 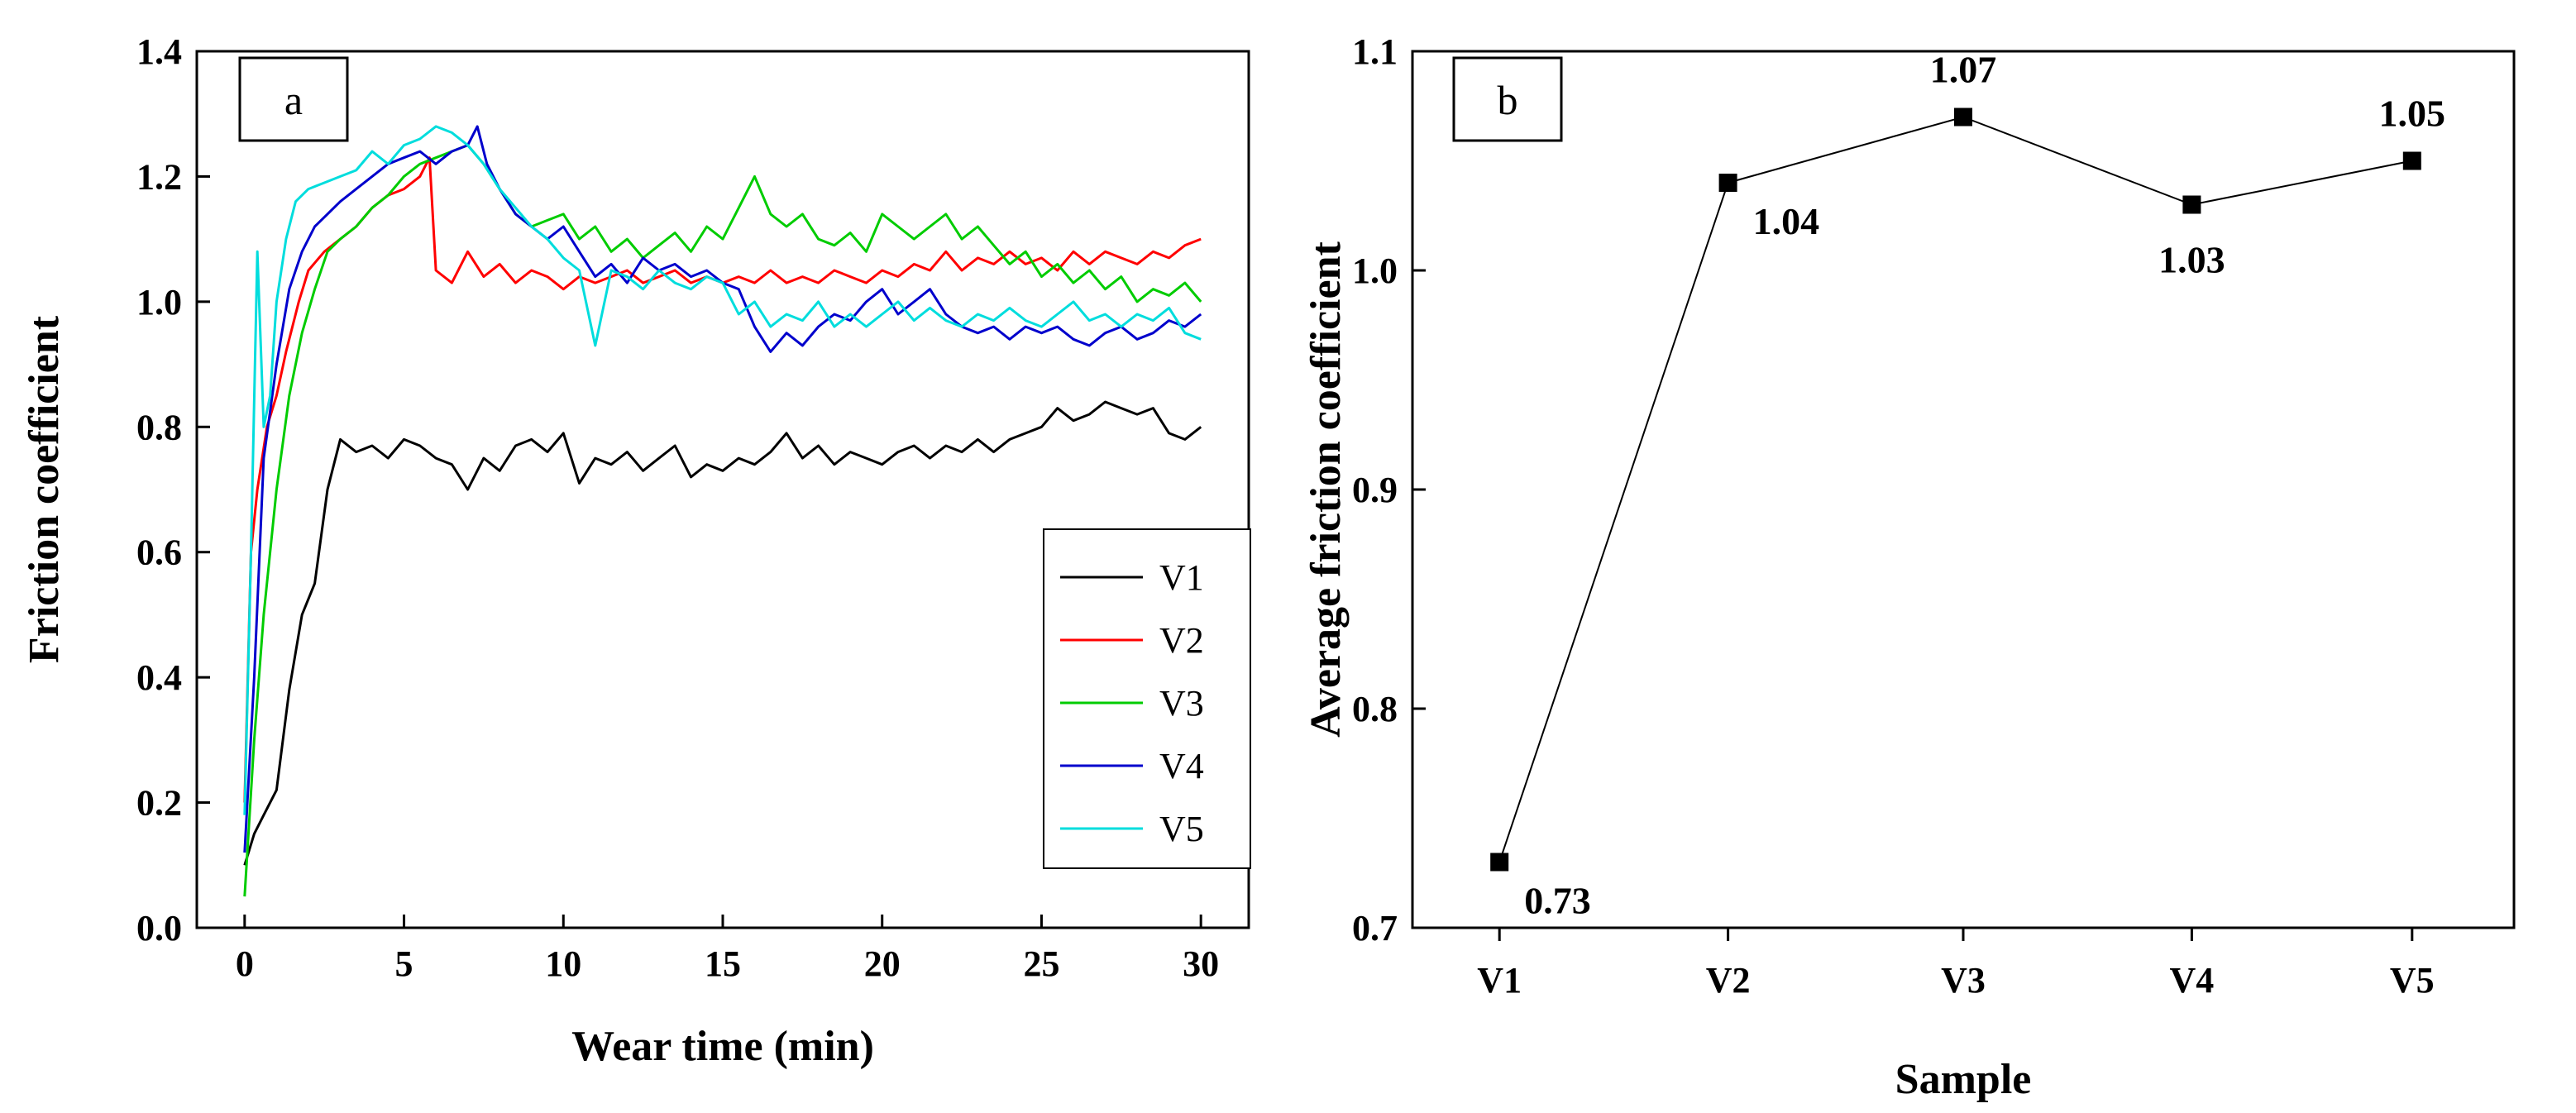 What do you see at coordinates (1326, 489) in the screenshot?
I see `panel-b-y-axis-title: Average friction coefficient` at bounding box center [1326, 489].